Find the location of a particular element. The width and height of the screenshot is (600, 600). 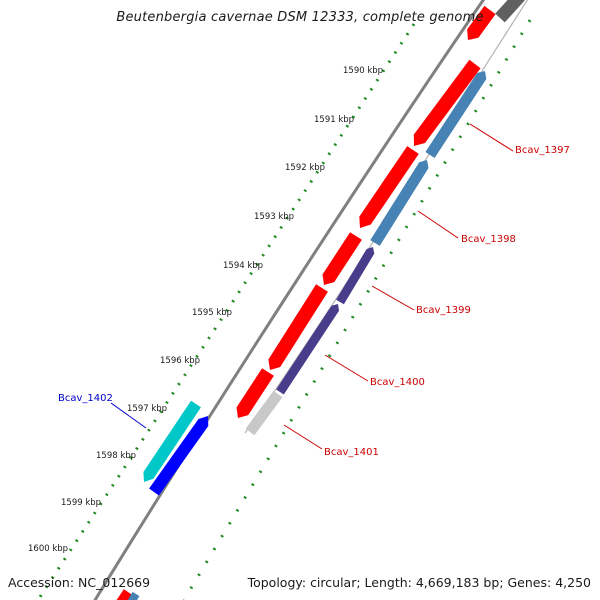

accession-label: Accession: is located at coordinates (41, 582).